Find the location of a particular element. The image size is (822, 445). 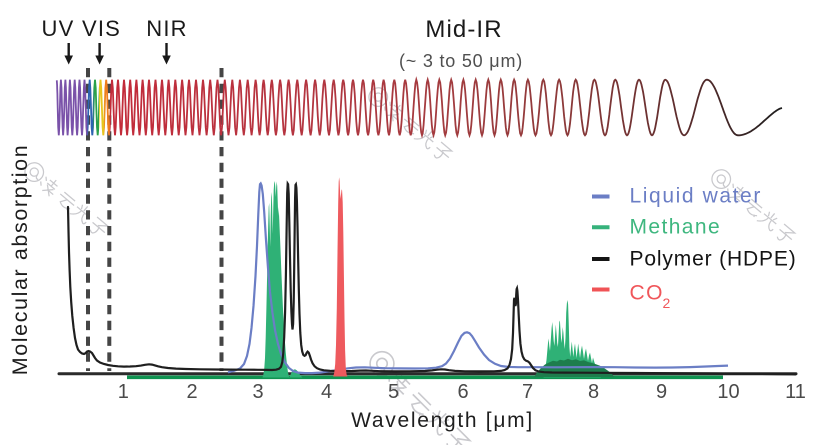

svg-text: 7 is located at coordinates (527, 392).